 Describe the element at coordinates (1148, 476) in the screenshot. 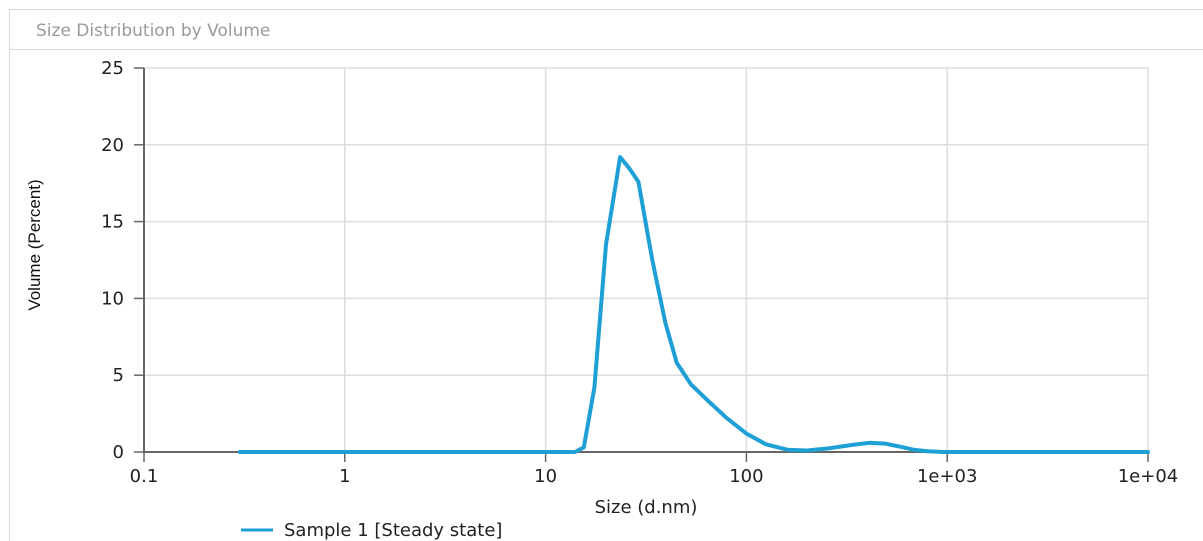

I see `x-tick-label: 1e+04` at that location.